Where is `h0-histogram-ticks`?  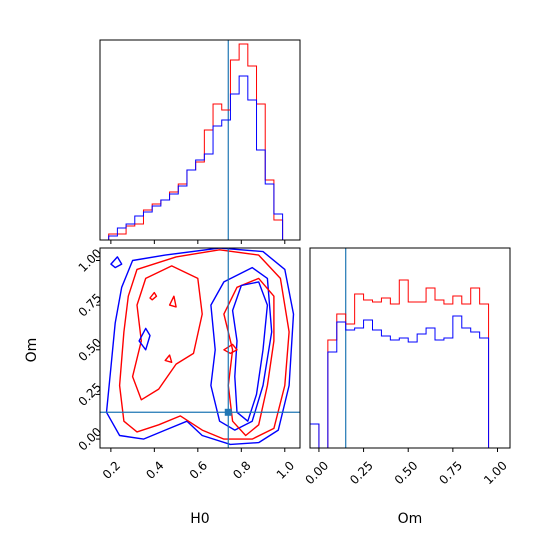 h0-histogram-ticks is located at coordinates (198, 242).